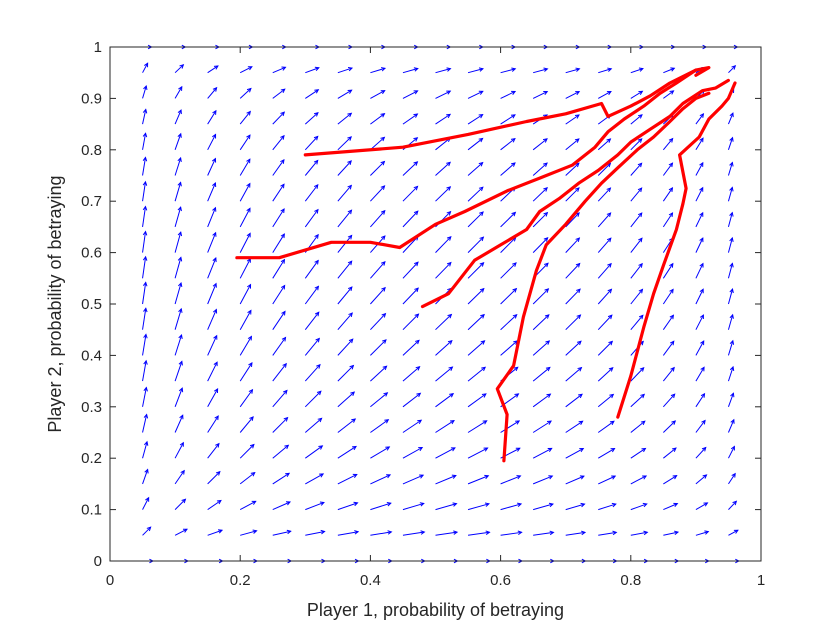 Image resolution: width=840 pixels, height=630 pixels. I want to click on y-tick-label: 1, so click(98, 47).